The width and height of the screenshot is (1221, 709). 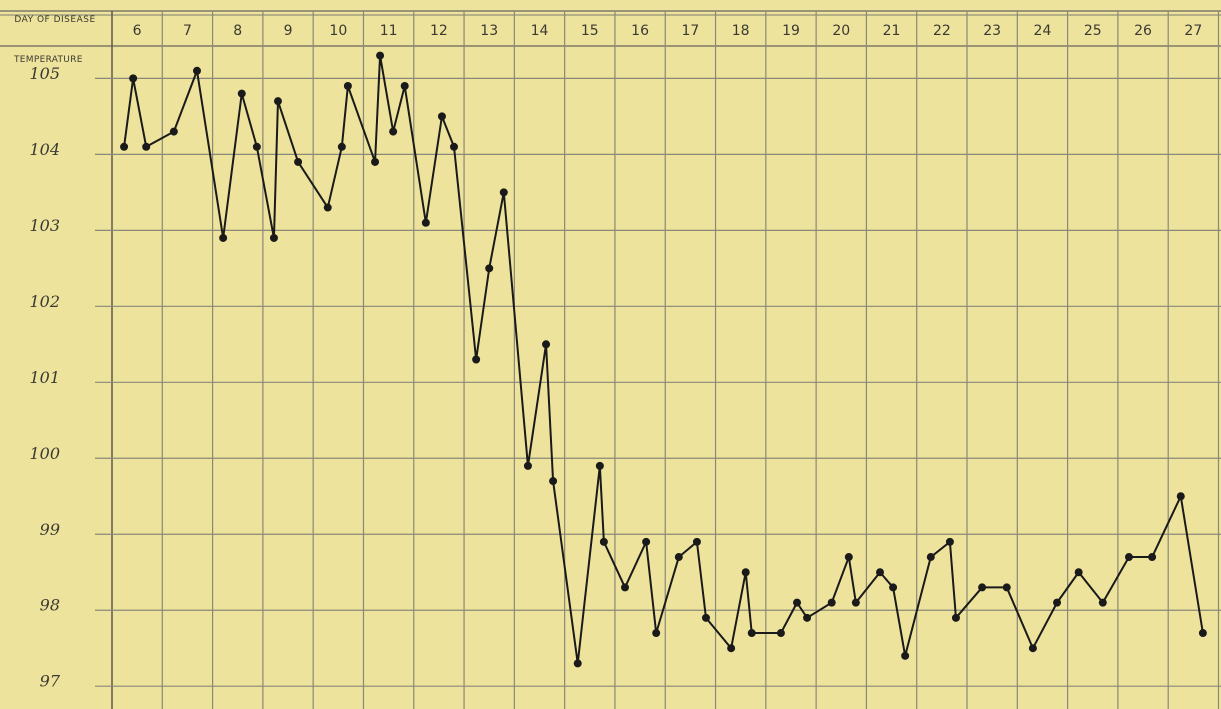 What do you see at coordinates (1143, 31) in the screenshot?
I see `x-tick-label: 26` at bounding box center [1143, 31].